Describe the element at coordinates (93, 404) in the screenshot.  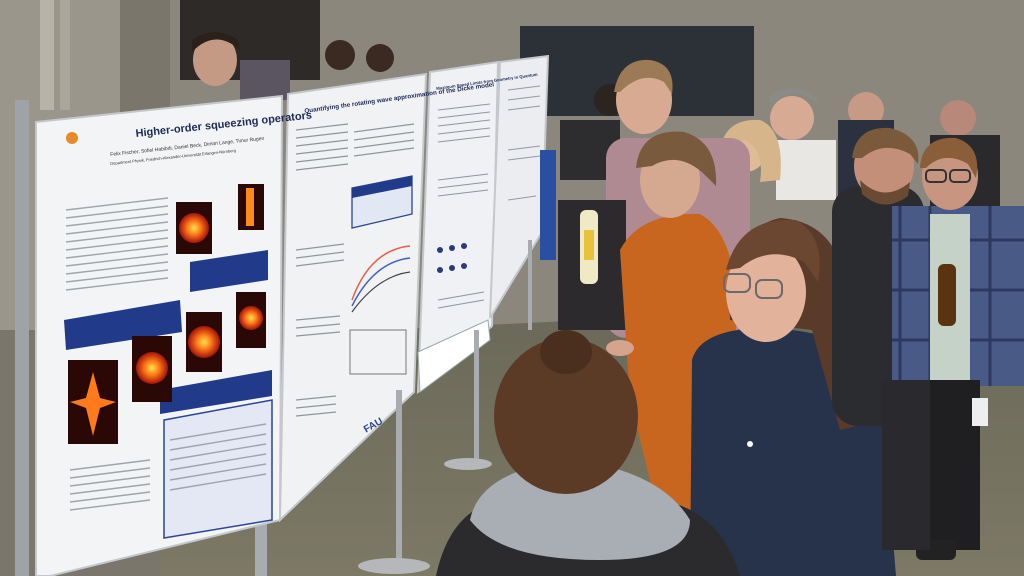
I see `wigner-star` at that location.